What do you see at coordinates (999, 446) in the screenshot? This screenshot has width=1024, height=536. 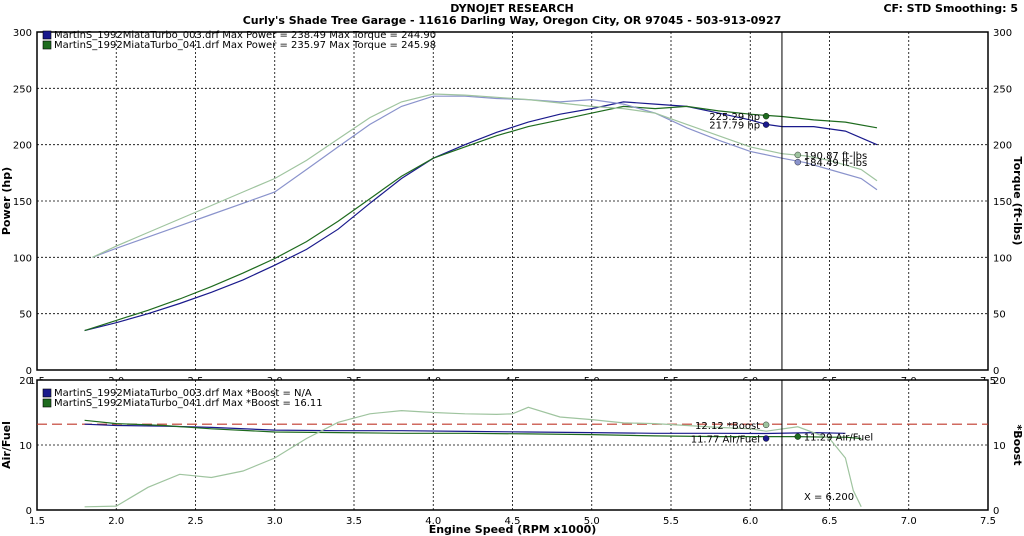 I see `y2-tick-label: 10` at bounding box center [999, 446].